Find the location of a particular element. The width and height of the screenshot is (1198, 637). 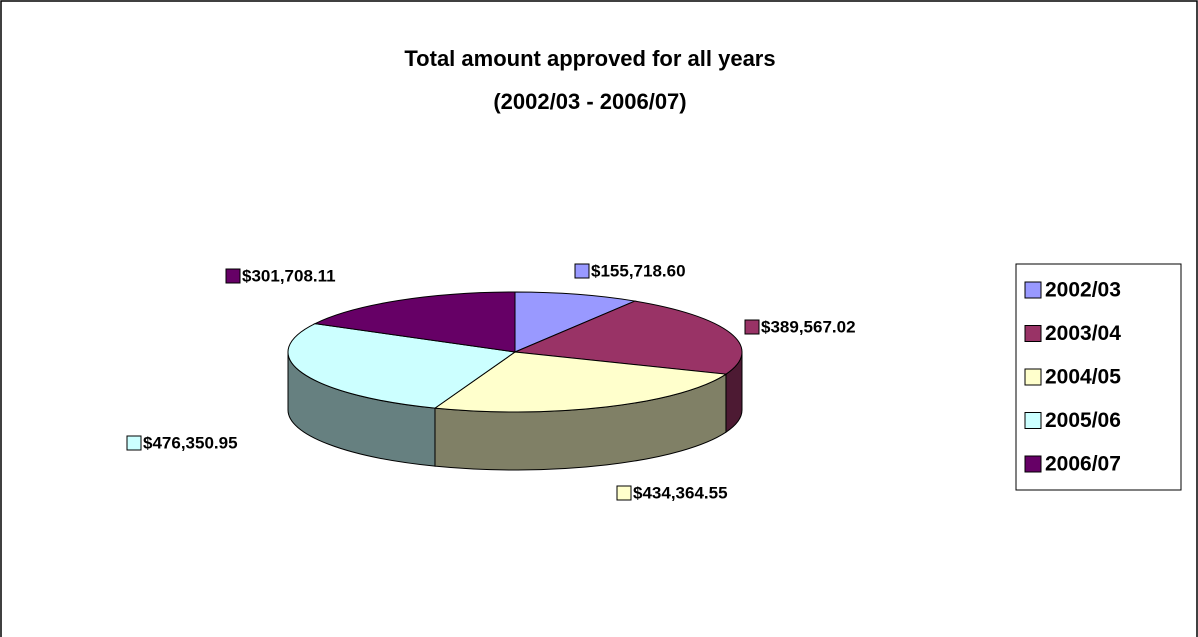

legend-label: 2005/06 is located at coordinates (1083, 420).